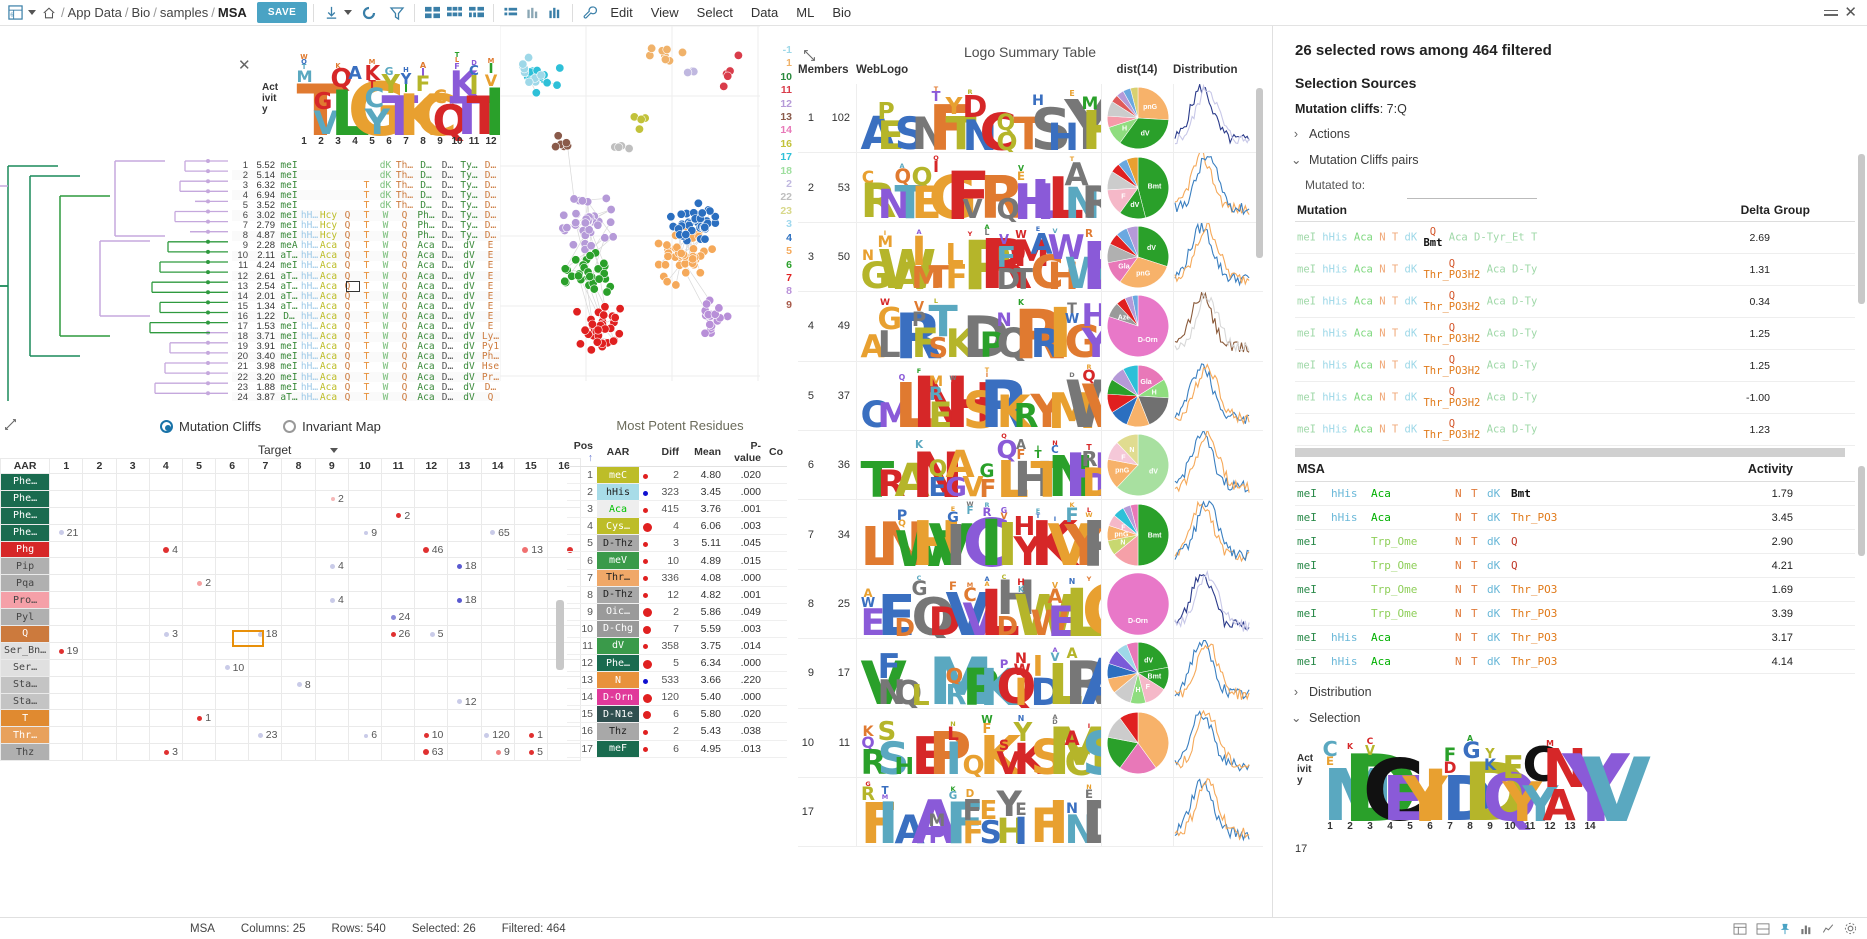 This screenshot has height=939, width=1867. I want to click on mutation-table-hscrollbar, so click(1570, 452).